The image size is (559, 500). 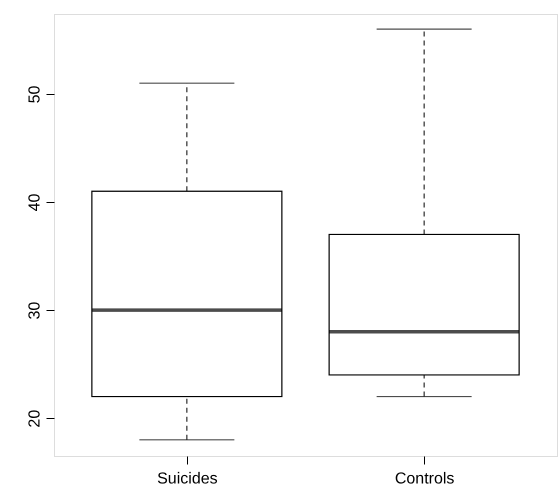 What do you see at coordinates (187, 479) in the screenshot?
I see `x-tick-label: Suicides` at bounding box center [187, 479].